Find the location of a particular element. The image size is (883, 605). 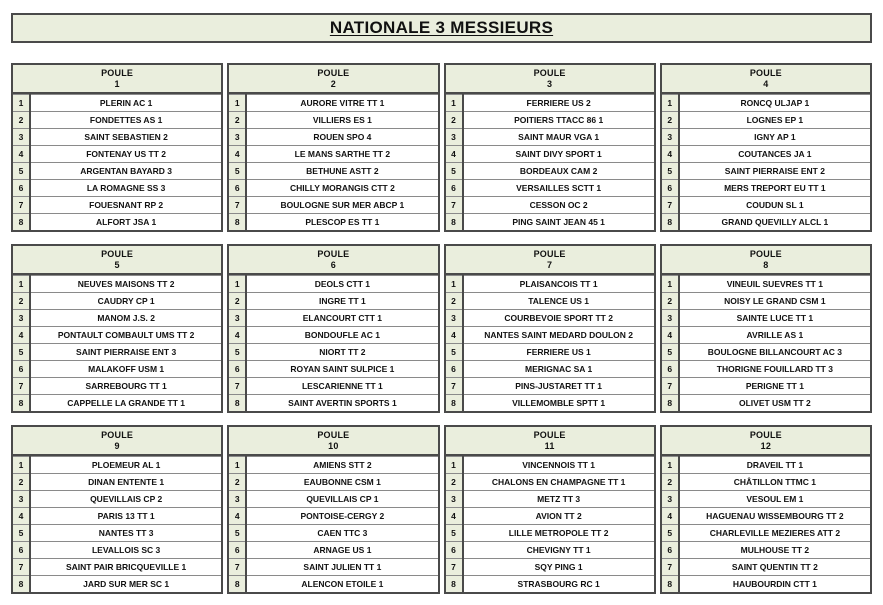

club-name-cell: BONDOUFLE AC 1 is located at coordinates (341, 335).